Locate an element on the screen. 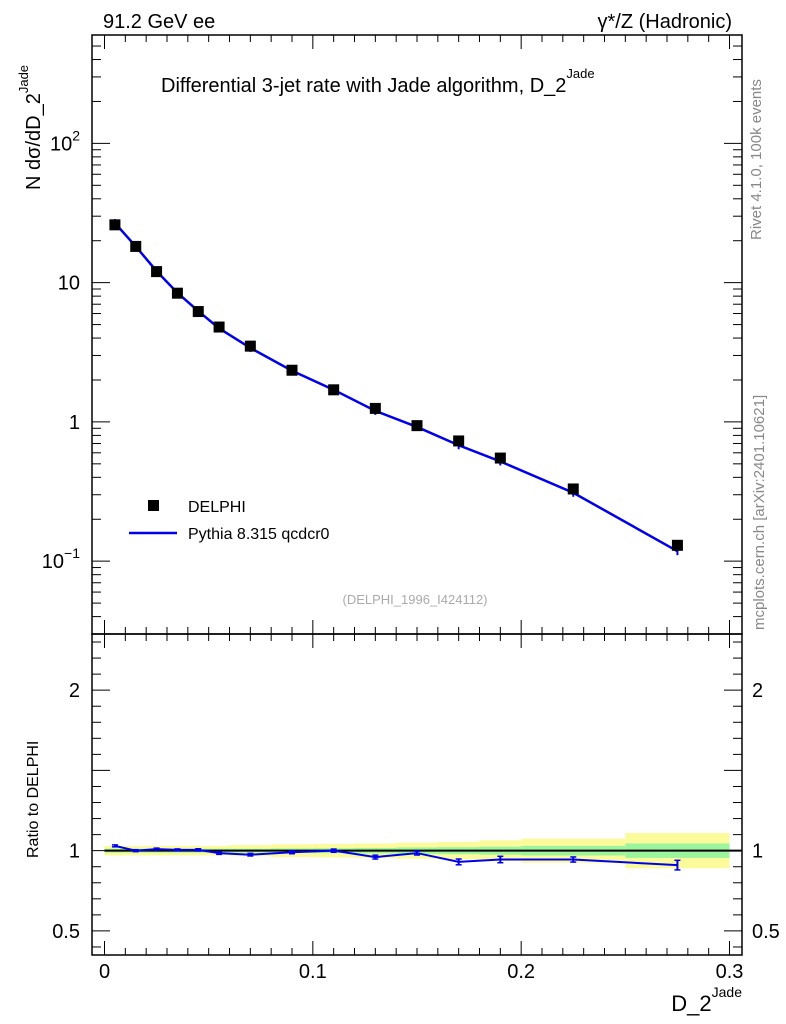 The width and height of the screenshot is (786, 1024). ratio-ytick-label-right-0: 0.5 is located at coordinates (766, 932).